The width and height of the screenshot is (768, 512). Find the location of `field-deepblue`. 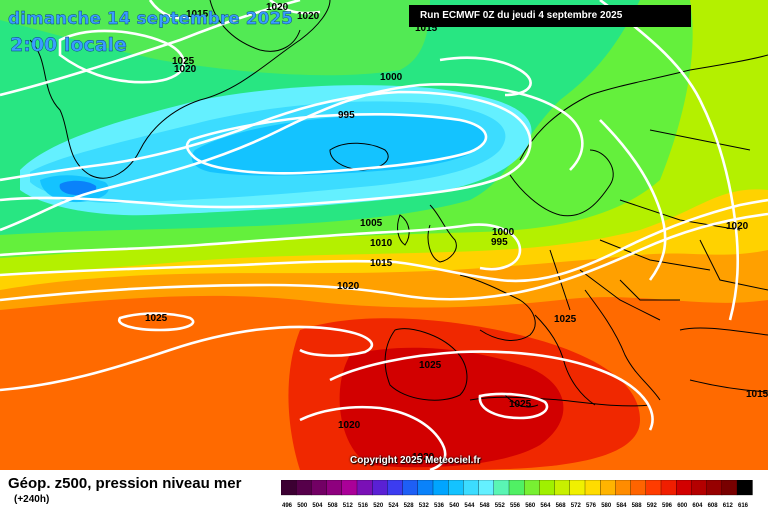

field-deepblue is located at coordinates (78, 188).